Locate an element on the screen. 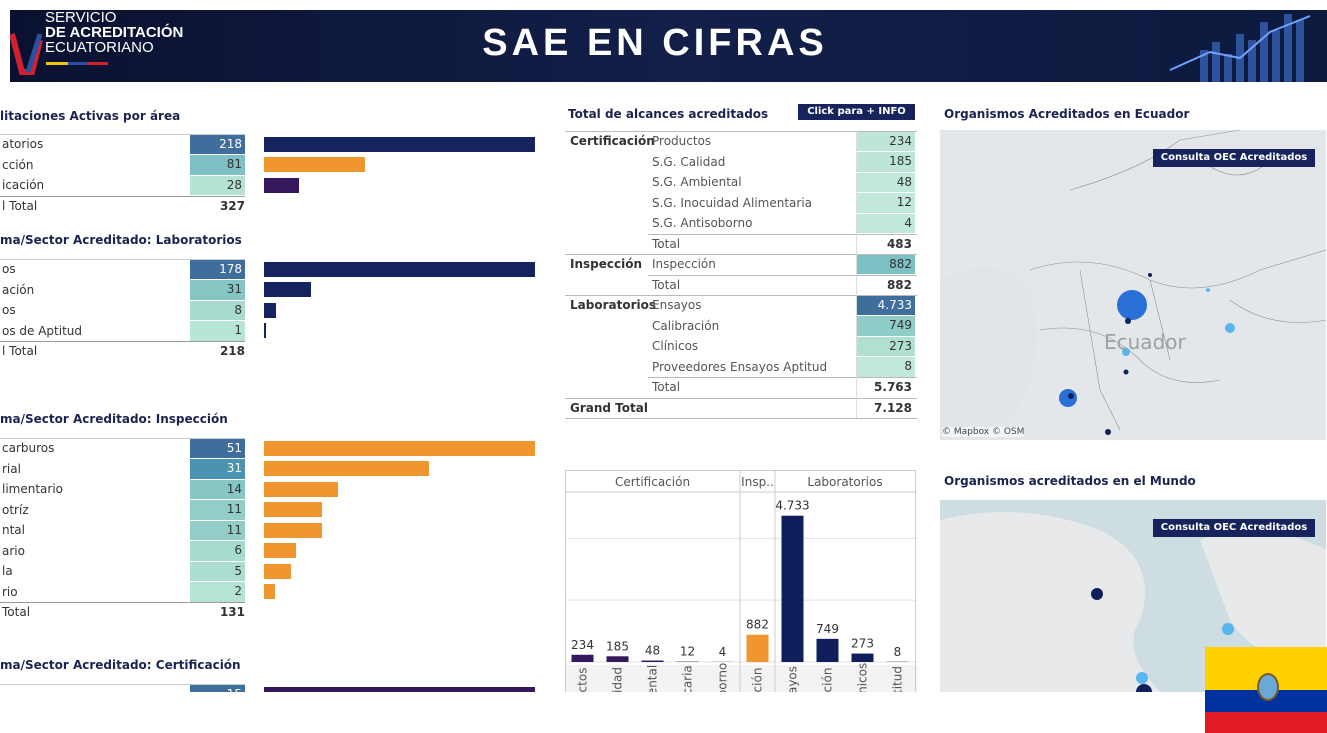 The width and height of the screenshot is (1327, 733). group-label: Insp.. is located at coordinates (757, 482).